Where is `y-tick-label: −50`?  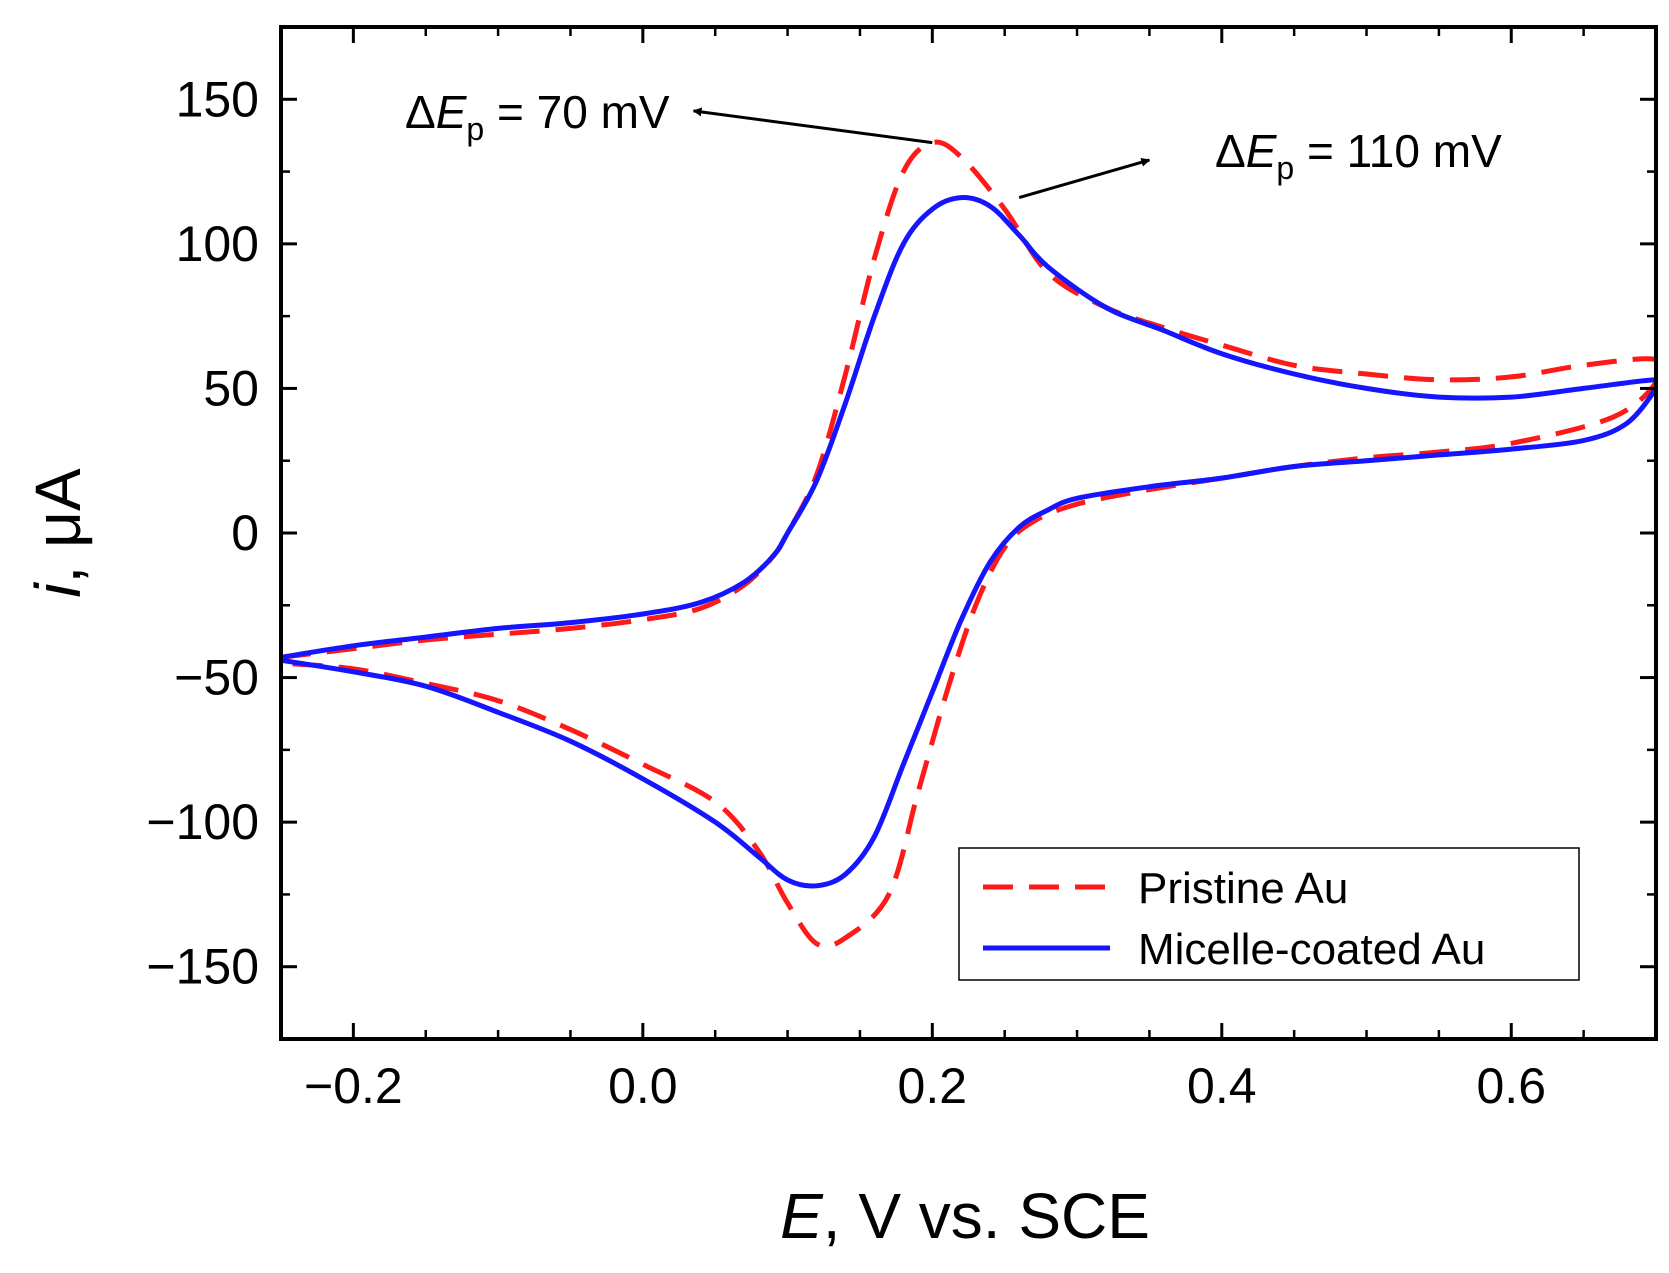 y-tick-label: −50 is located at coordinates (216, 678).